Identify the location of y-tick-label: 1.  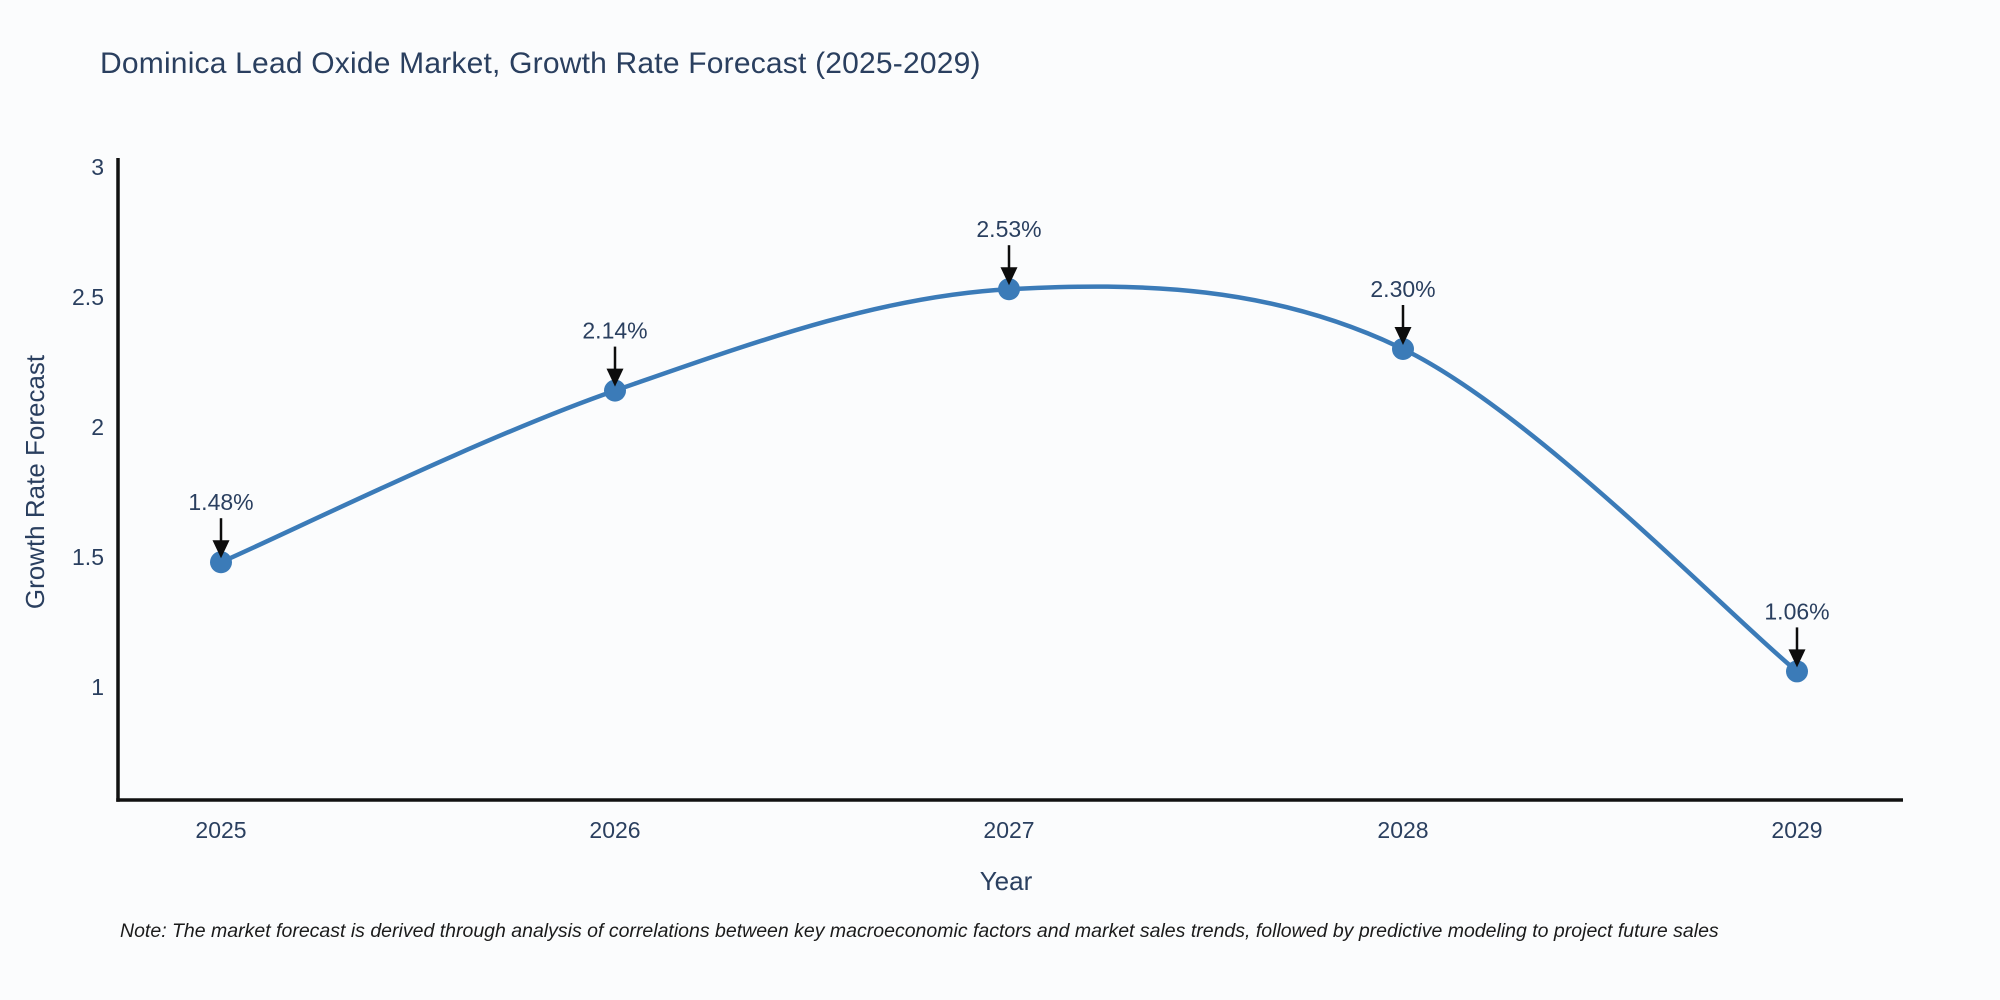
(97, 687).